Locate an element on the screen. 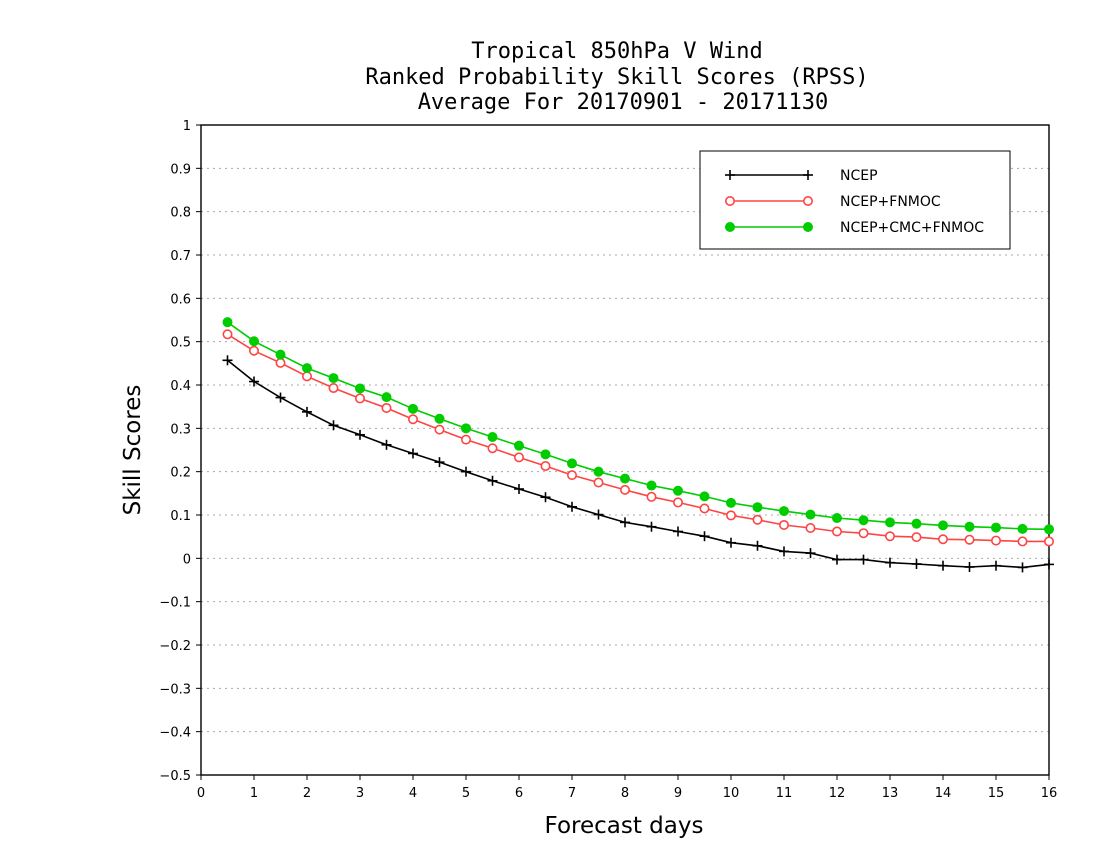  y-tick-label-5: 0 is located at coordinates (187, 559).